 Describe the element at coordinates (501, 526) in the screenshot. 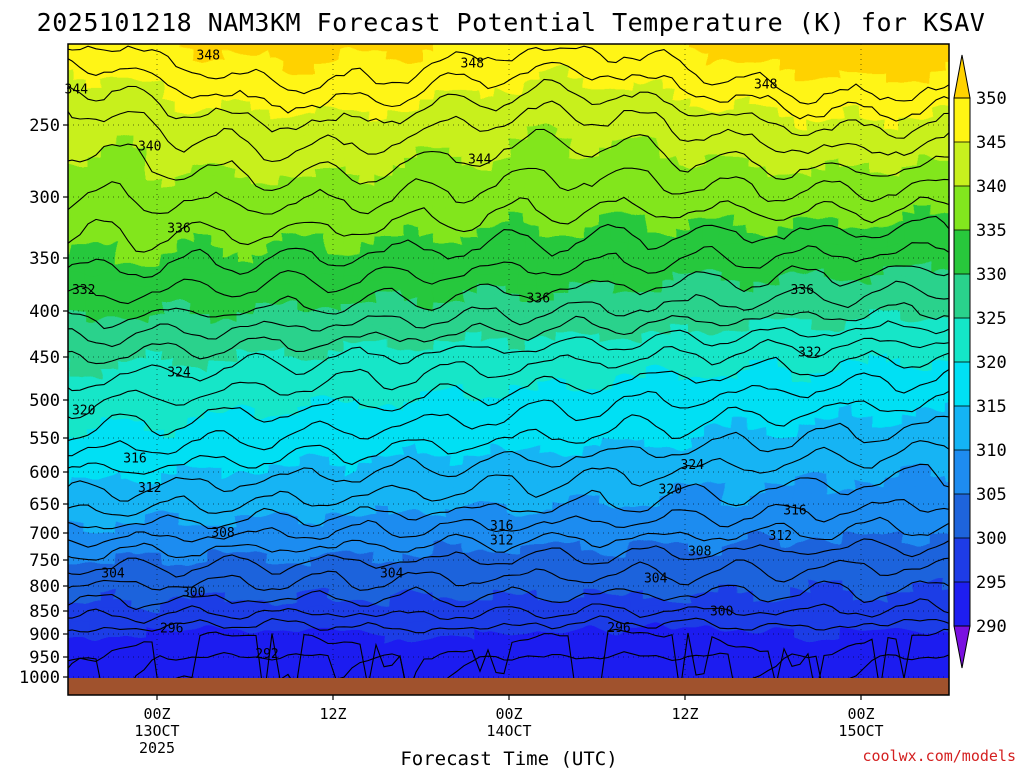

I see `contour-label: 316` at that location.